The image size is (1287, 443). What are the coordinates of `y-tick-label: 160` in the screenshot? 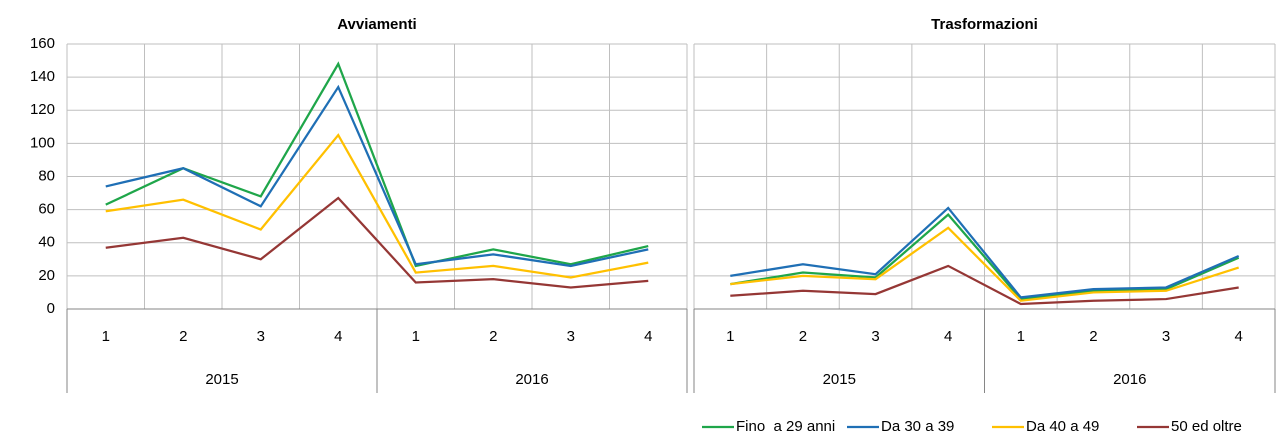 It's located at (42, 43).